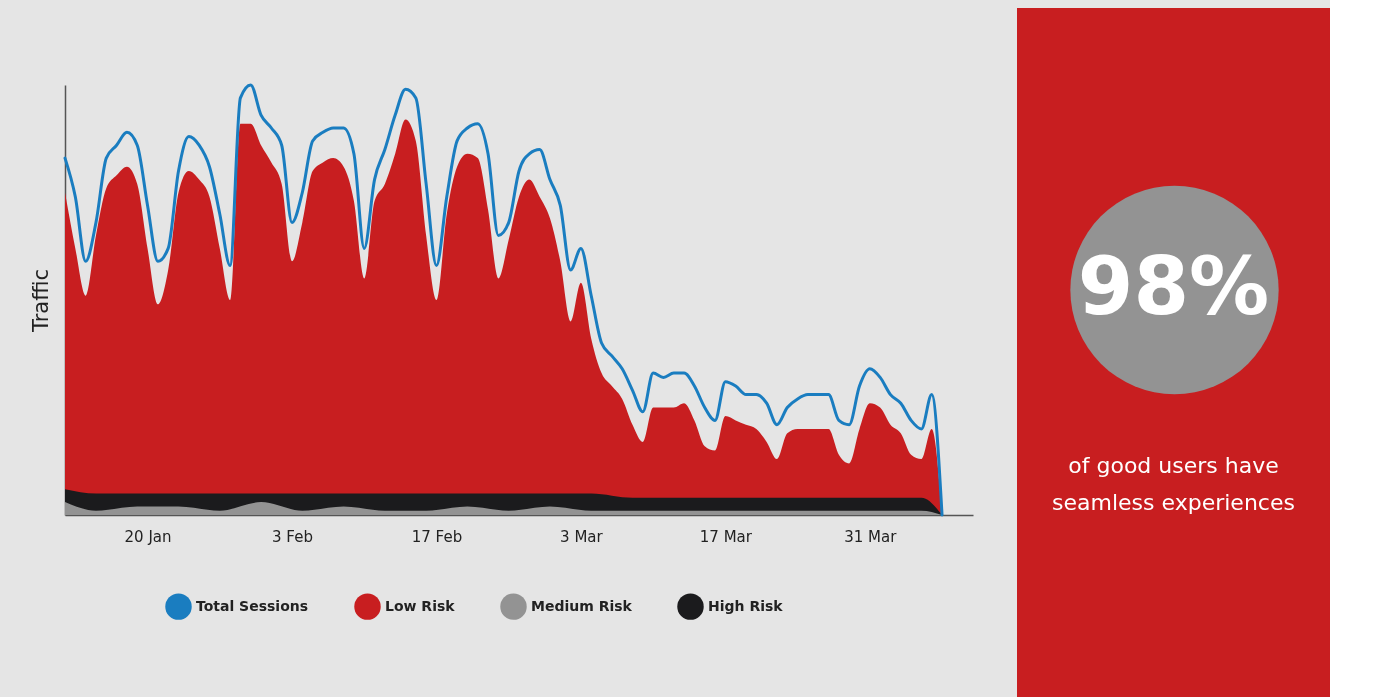 Image resolution: width=1384 pixels, height=697 pixels. Describe the element at coordinates (148, 536) in the screenshot. I see `x-tick-label: 20 Jan` at that location.